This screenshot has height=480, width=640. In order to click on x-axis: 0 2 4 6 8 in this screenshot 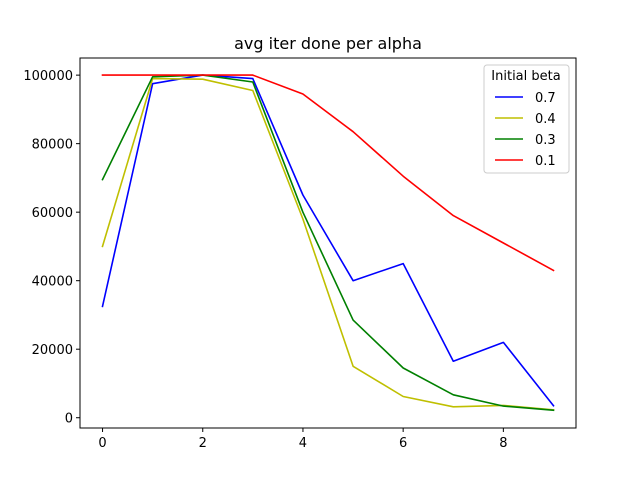, I will do `click(302, 439)`.